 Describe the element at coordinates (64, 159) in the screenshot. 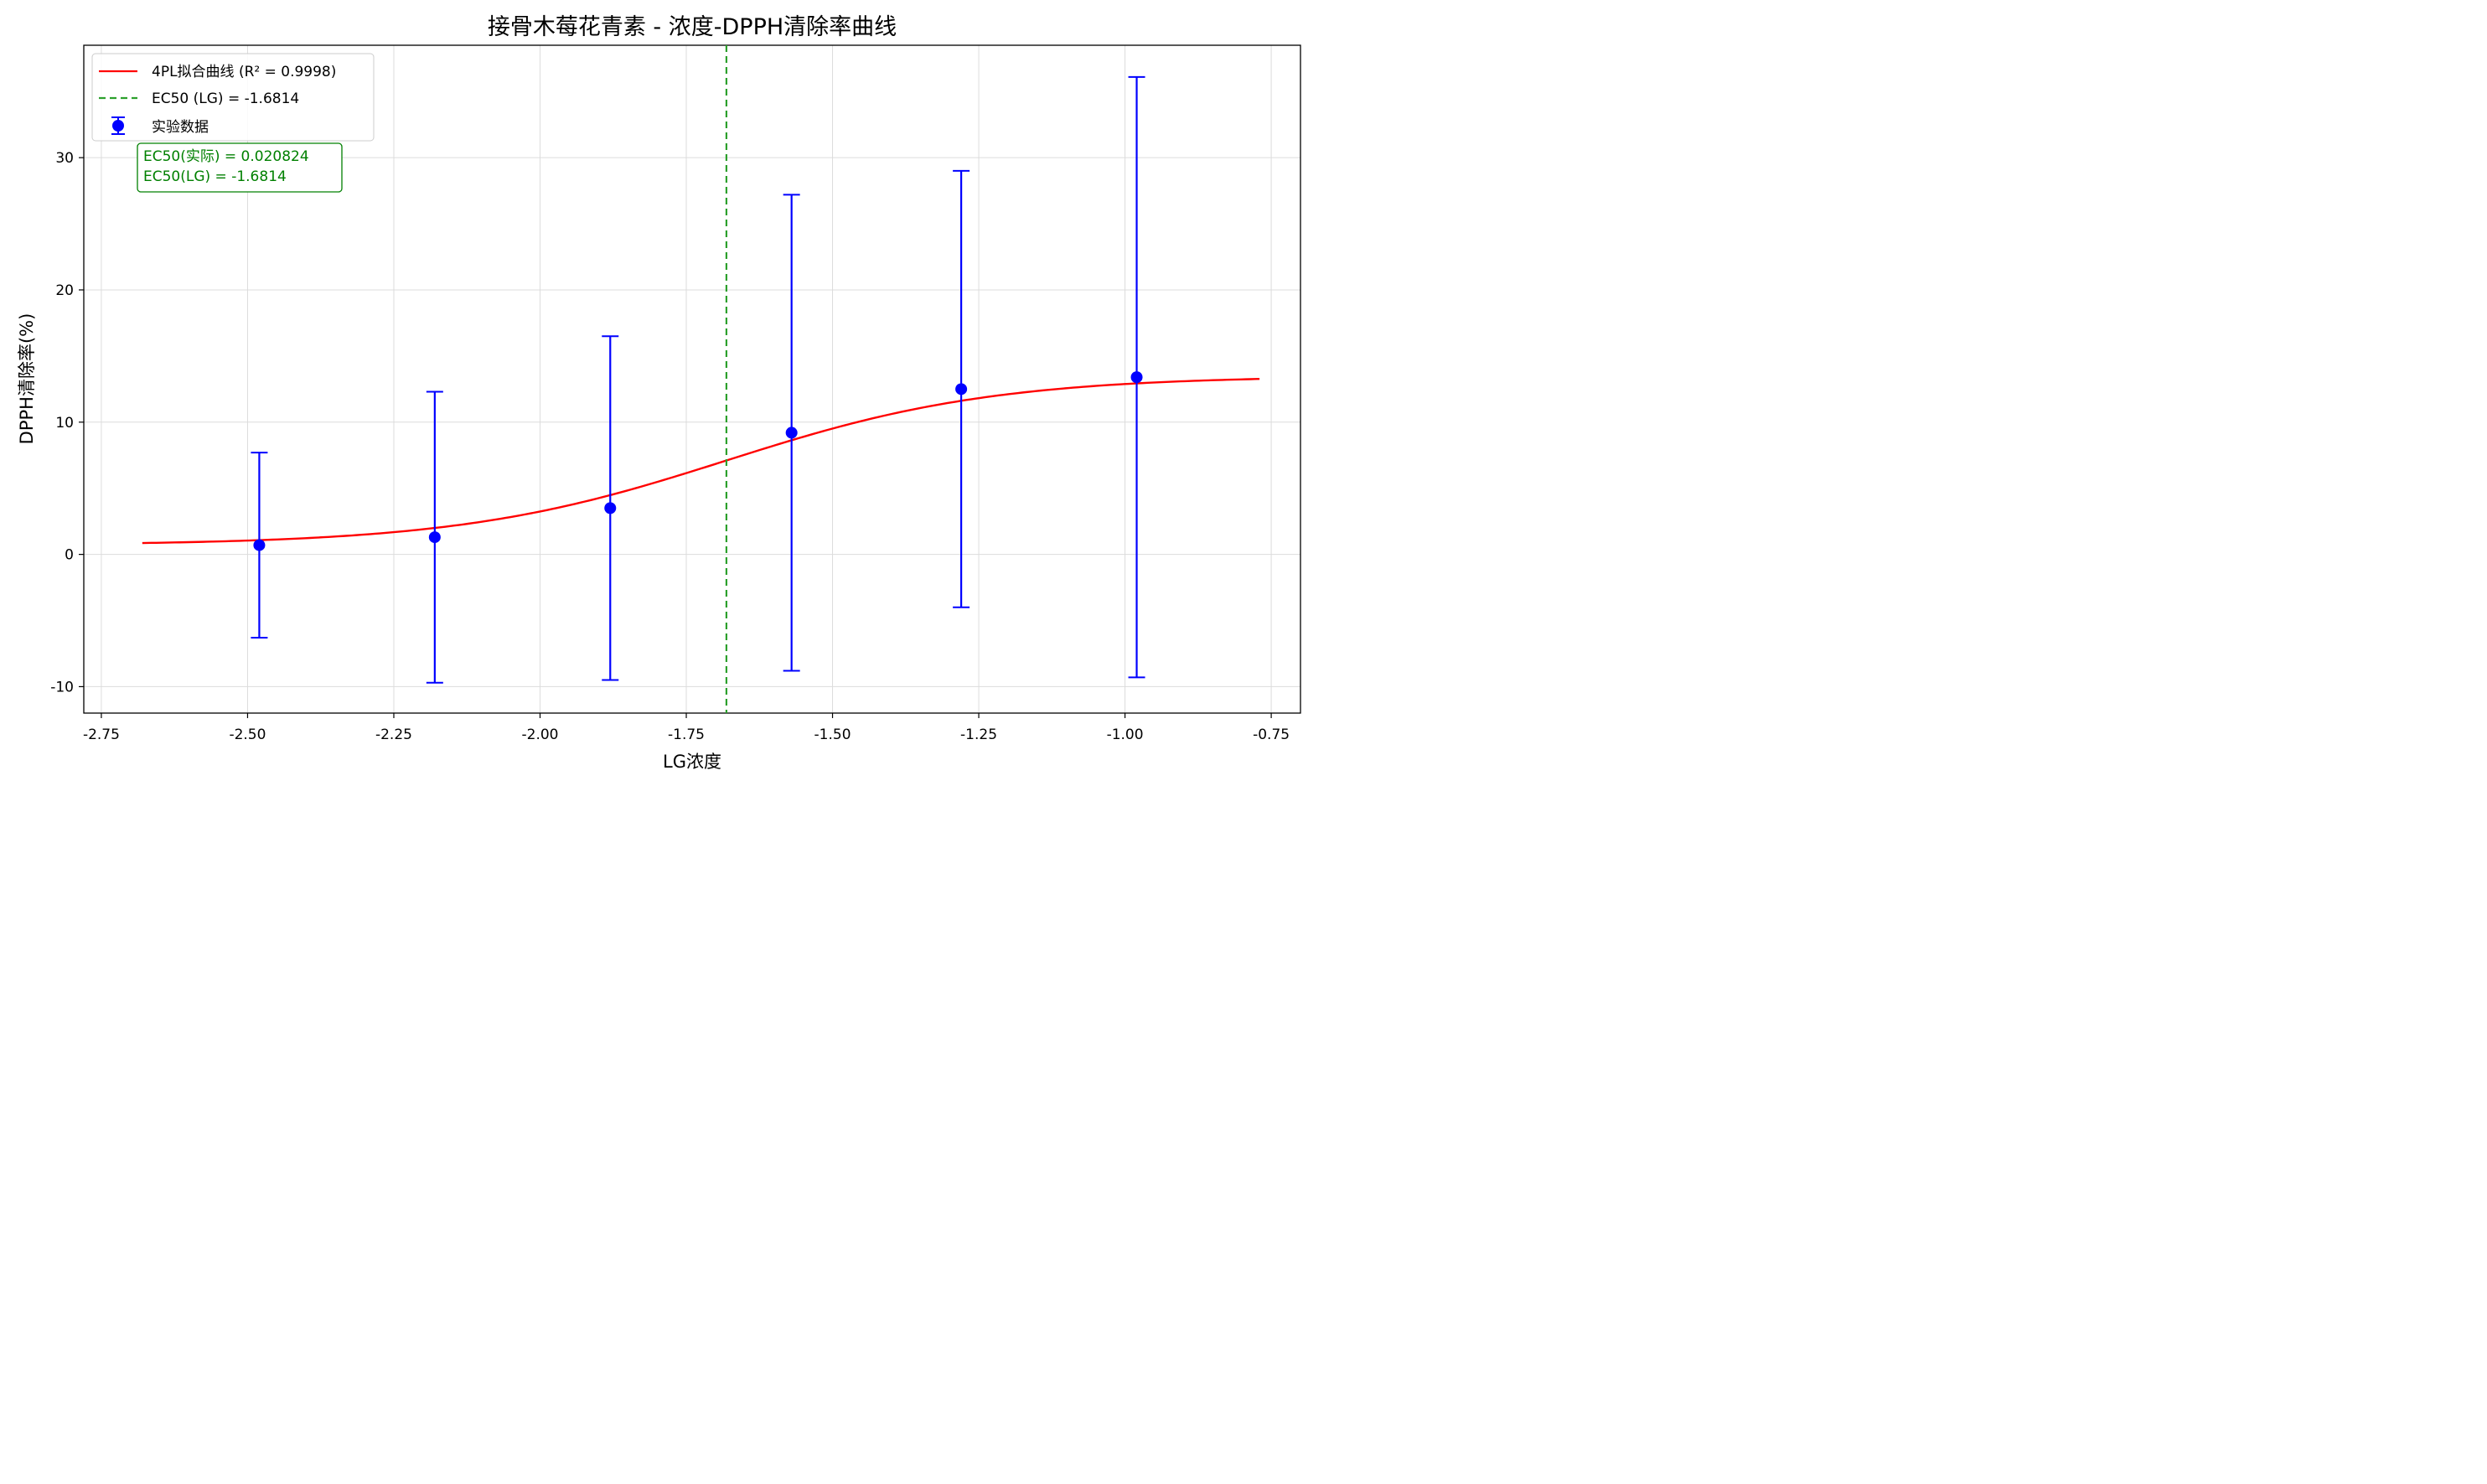

I see `y-tick-label: 30` at that location.